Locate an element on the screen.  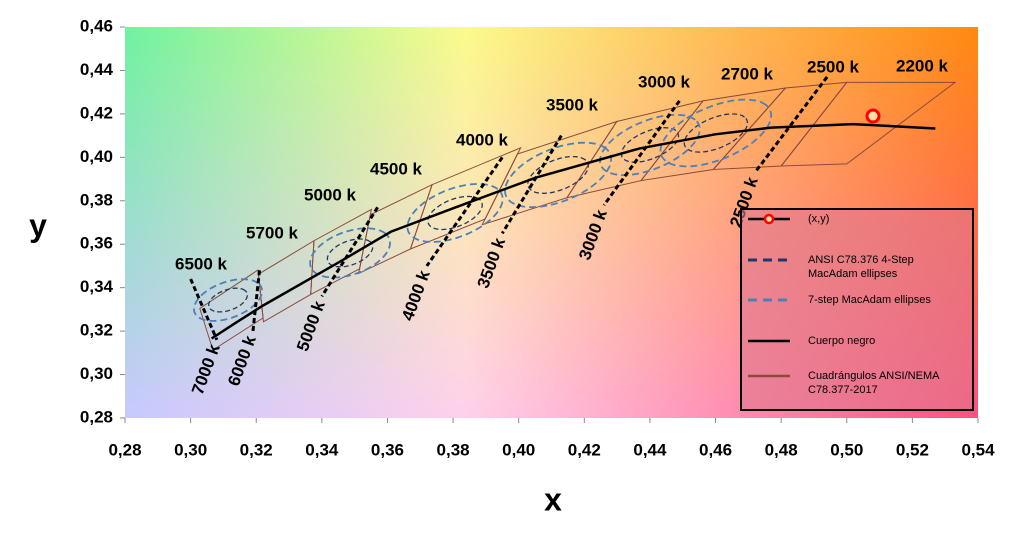
legend-label: Cuadrángulos ANSI/NEMA C78.377-2017 is located at coordinates (873, 383).